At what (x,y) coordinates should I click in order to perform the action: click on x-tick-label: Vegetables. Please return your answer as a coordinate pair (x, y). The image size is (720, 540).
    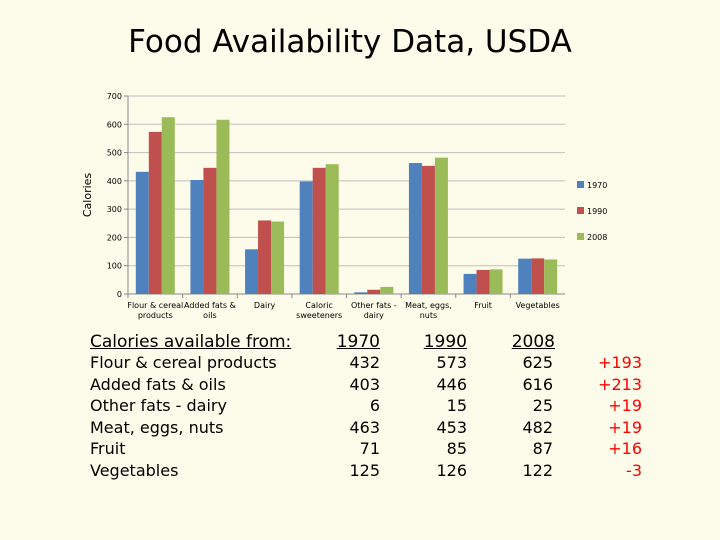
    Looking at the image, I should click on (538, 305).